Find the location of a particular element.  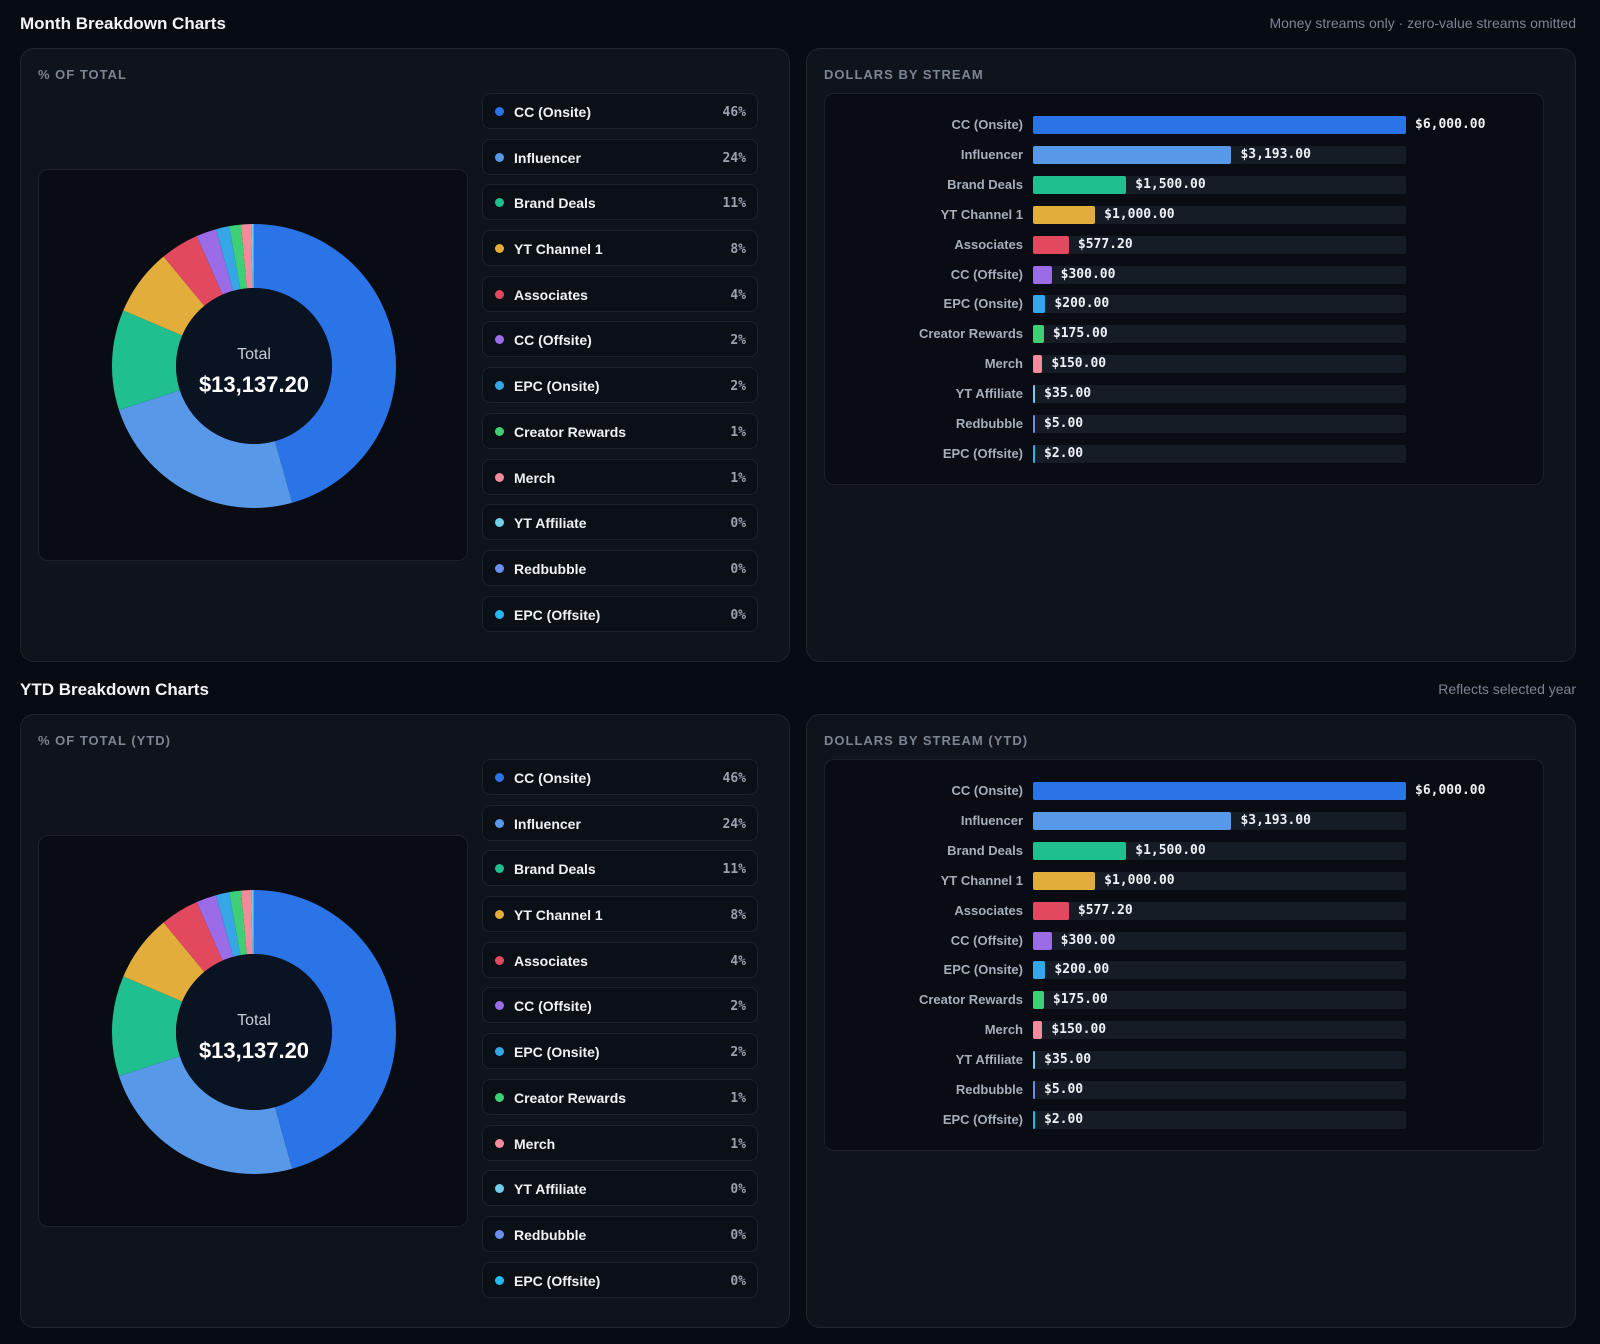

month-legend-item-associates: Associates 4% is located at coordinates (620, 293).